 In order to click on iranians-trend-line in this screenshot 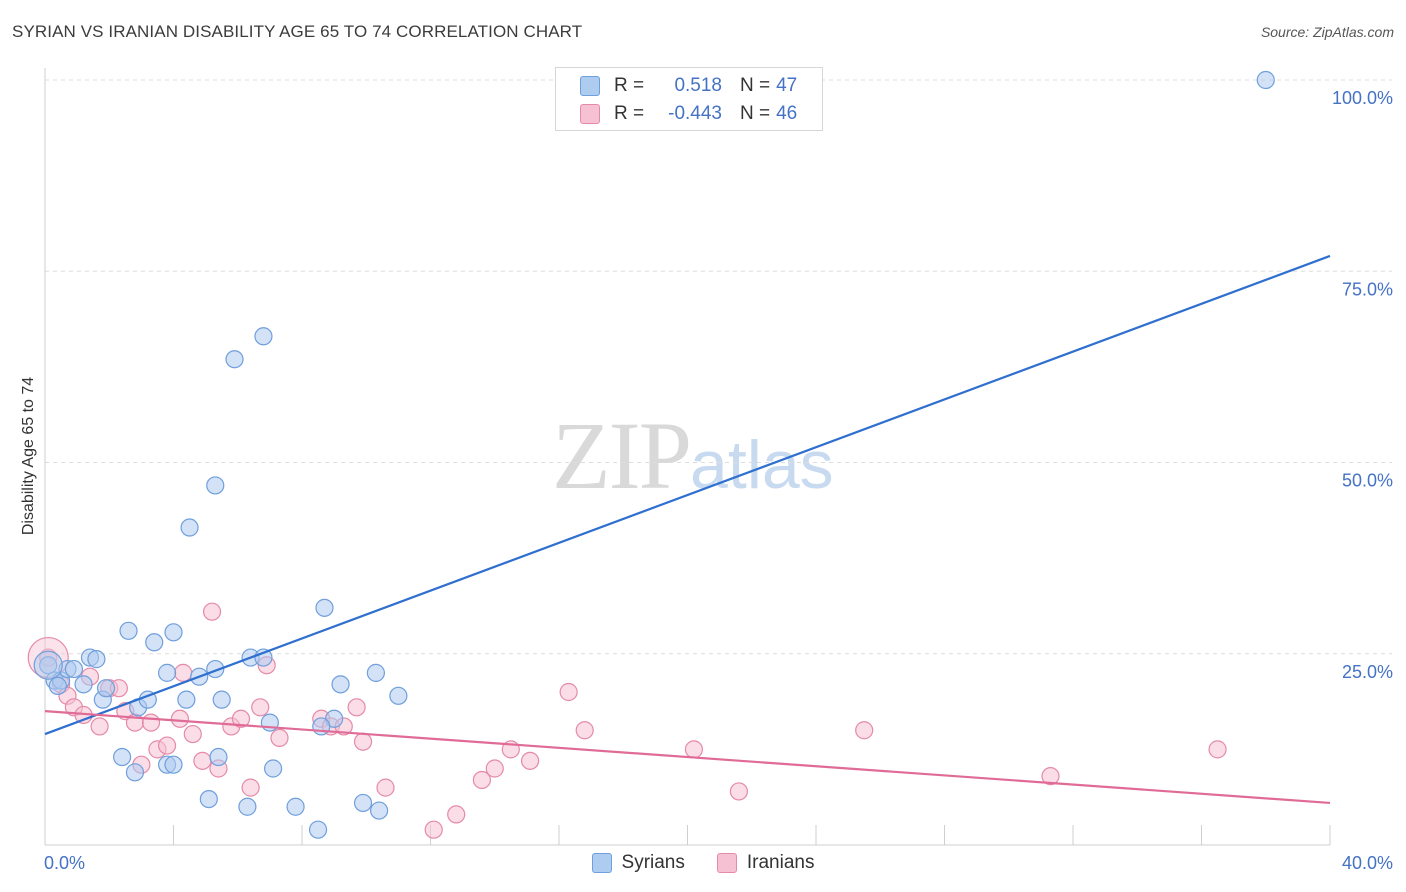, I will do `click(687, 757)`.